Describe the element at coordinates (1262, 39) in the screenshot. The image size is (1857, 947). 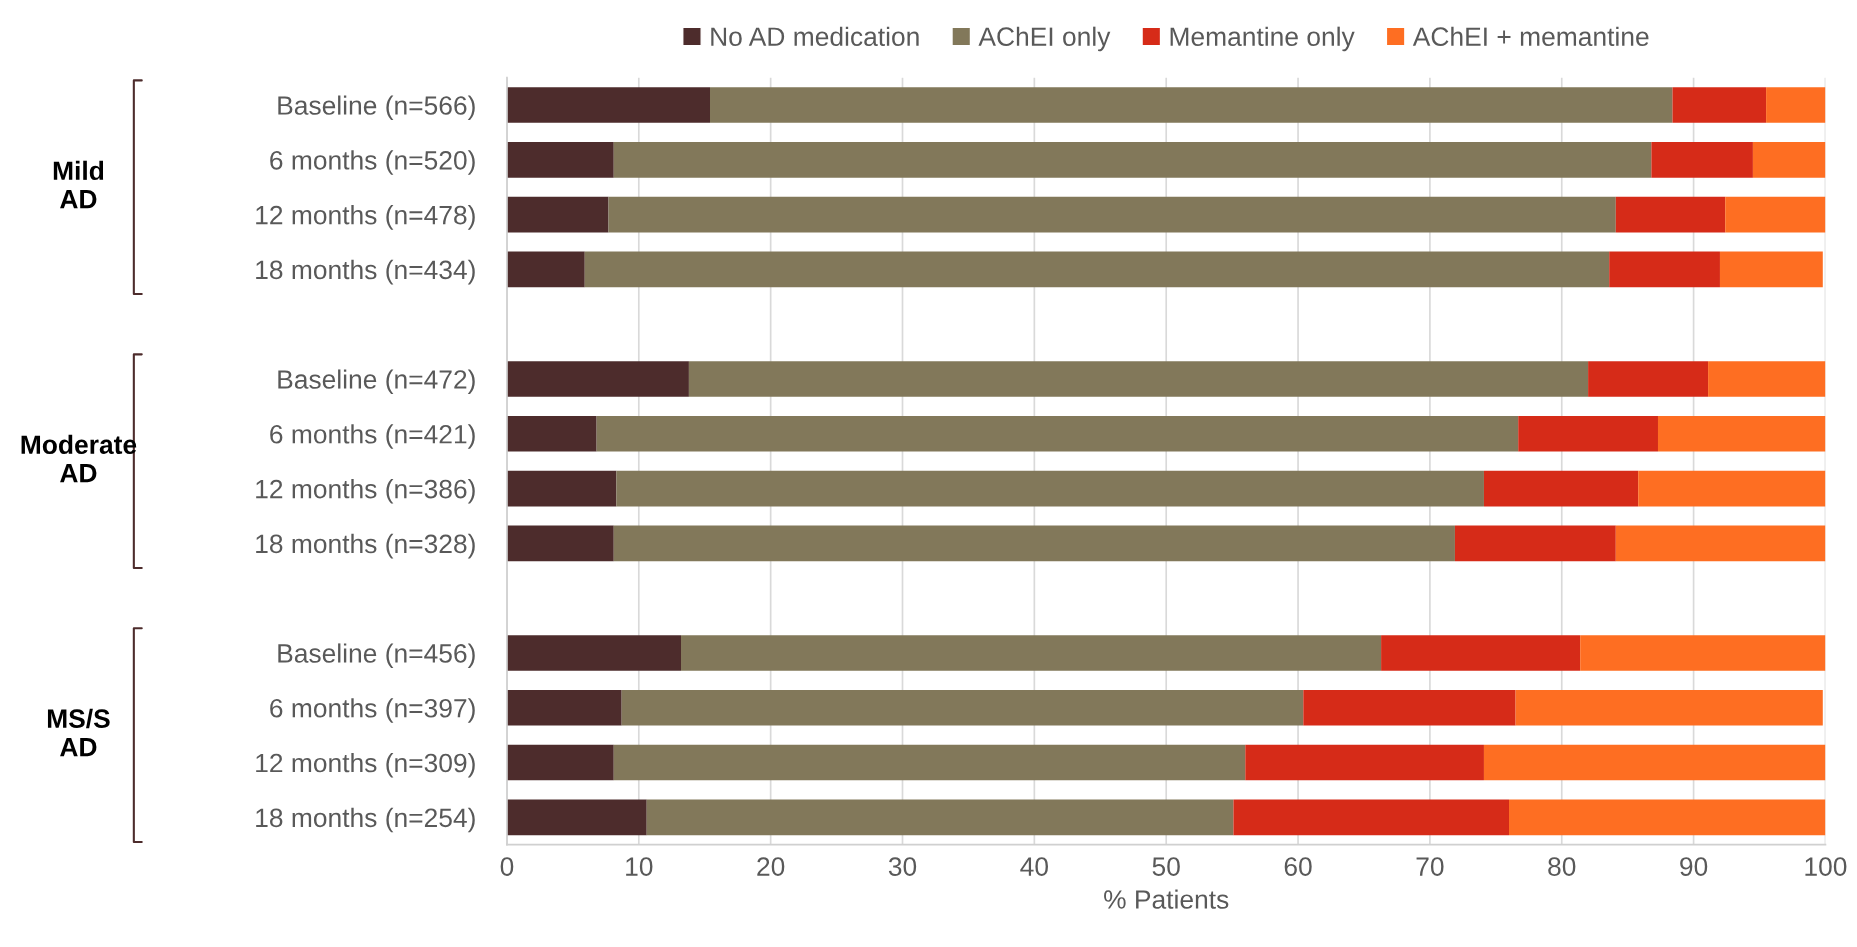
I see `legend-label: Memantine only` at that location.